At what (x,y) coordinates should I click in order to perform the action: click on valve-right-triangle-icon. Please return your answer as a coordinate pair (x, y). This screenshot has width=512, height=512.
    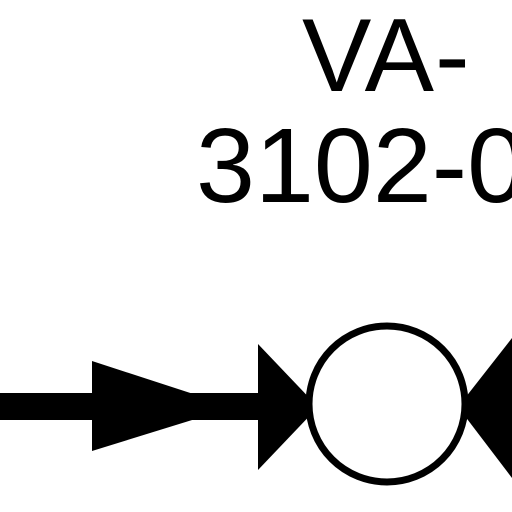
    Looking at the image, I should click on (485, 408).